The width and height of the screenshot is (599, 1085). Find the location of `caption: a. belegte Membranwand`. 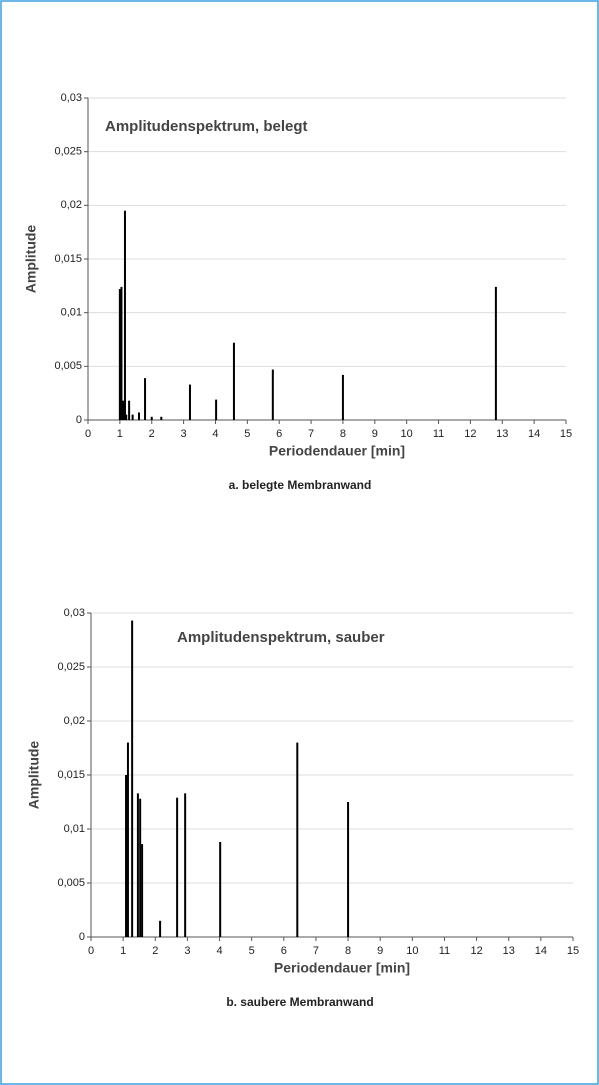

caption: a. belegte Membranwand is located at coordinates (300, 485).